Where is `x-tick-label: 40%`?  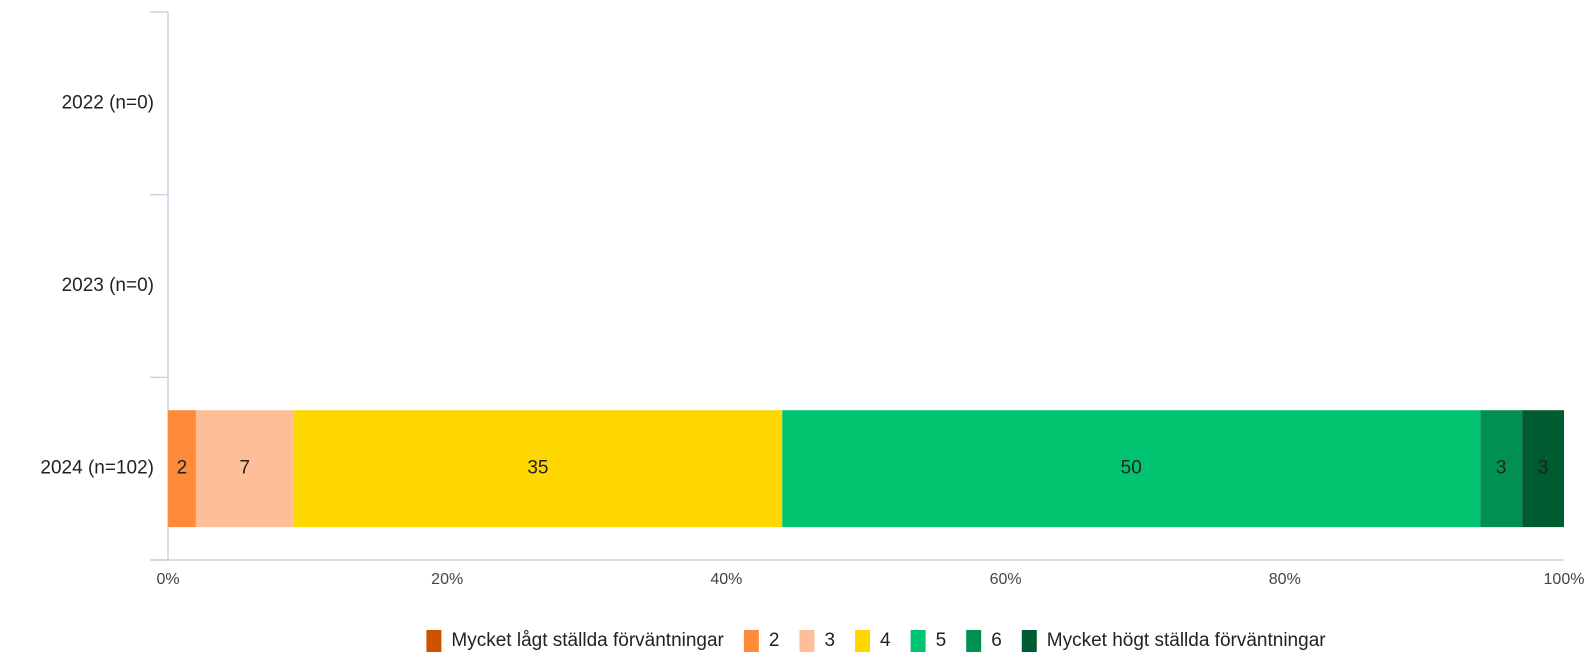 x-tick-label: 40% is located at coordinates (726, 579).